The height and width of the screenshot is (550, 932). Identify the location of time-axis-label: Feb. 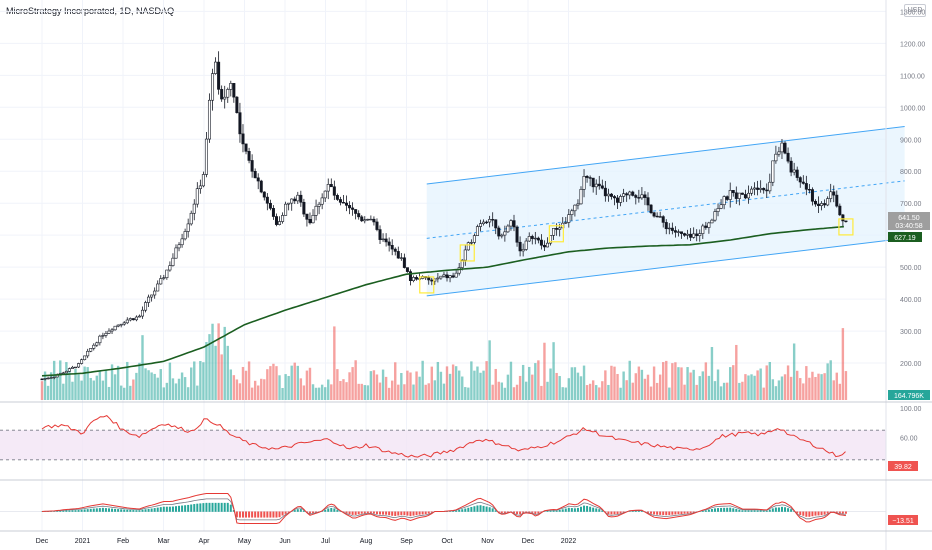
(123, 541).